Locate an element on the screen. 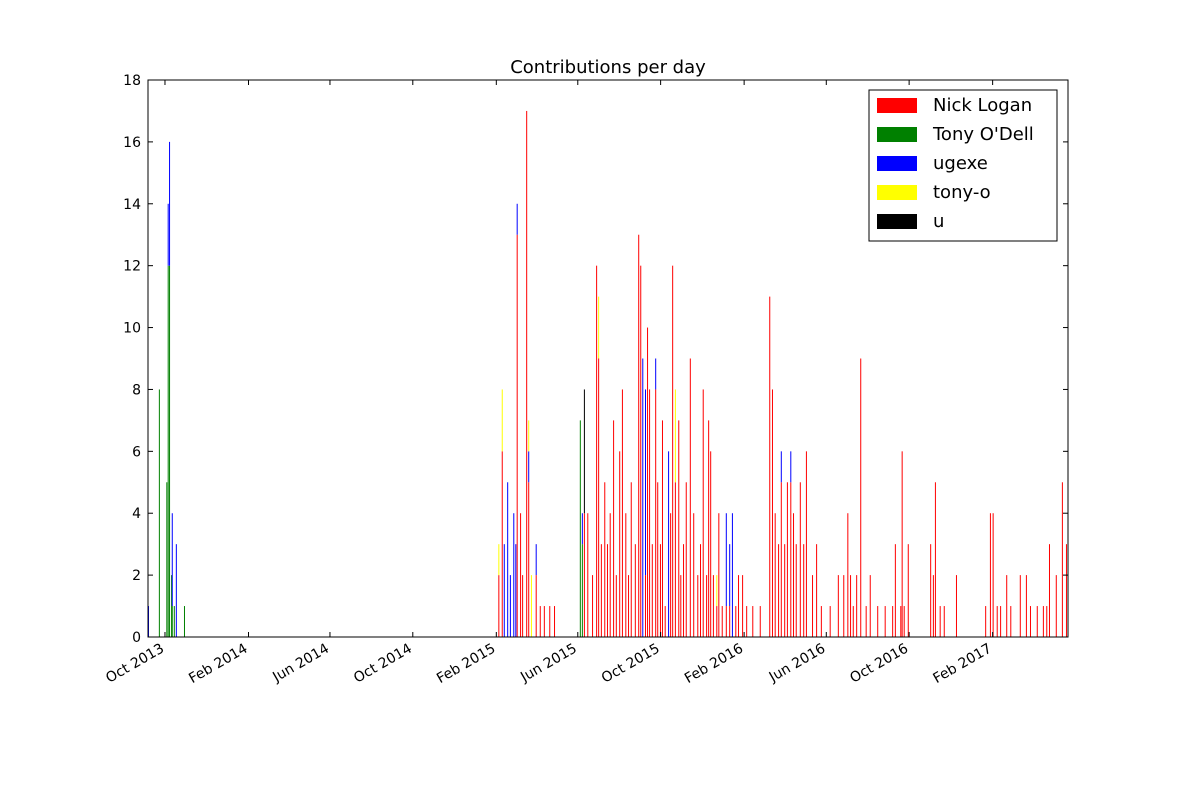 This screenshot has height=797, width=1185. y-tick-label: 2 is located at coordinates (136, 576).